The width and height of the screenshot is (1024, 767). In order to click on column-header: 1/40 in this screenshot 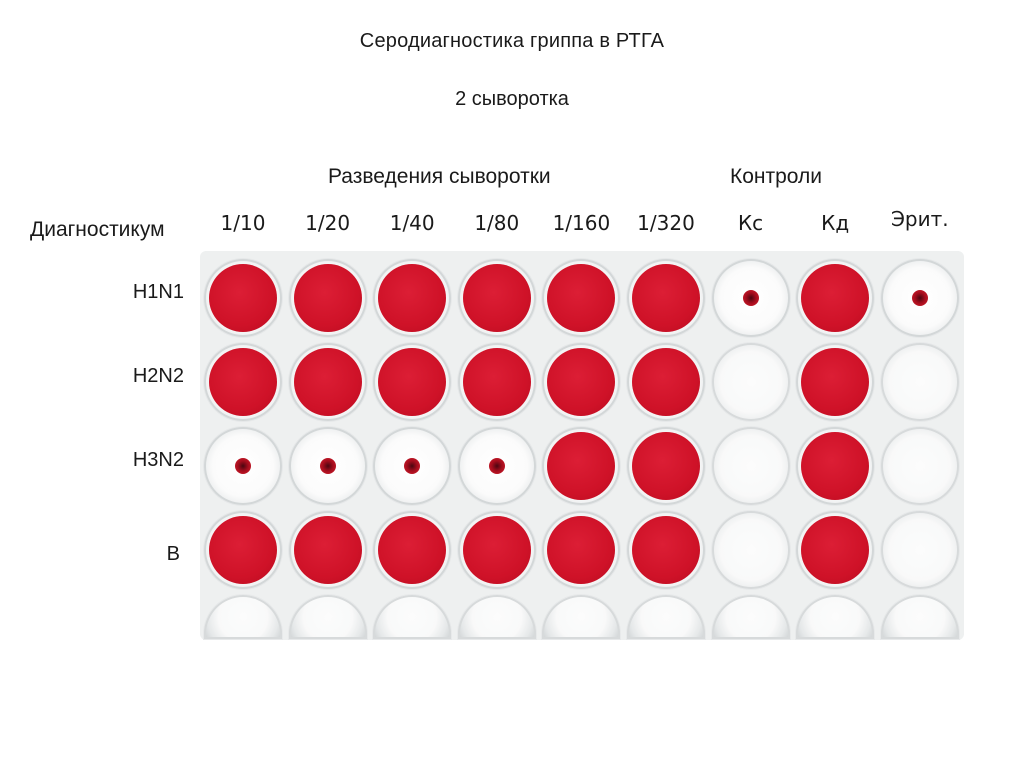, I will do `click(412, 223)`.